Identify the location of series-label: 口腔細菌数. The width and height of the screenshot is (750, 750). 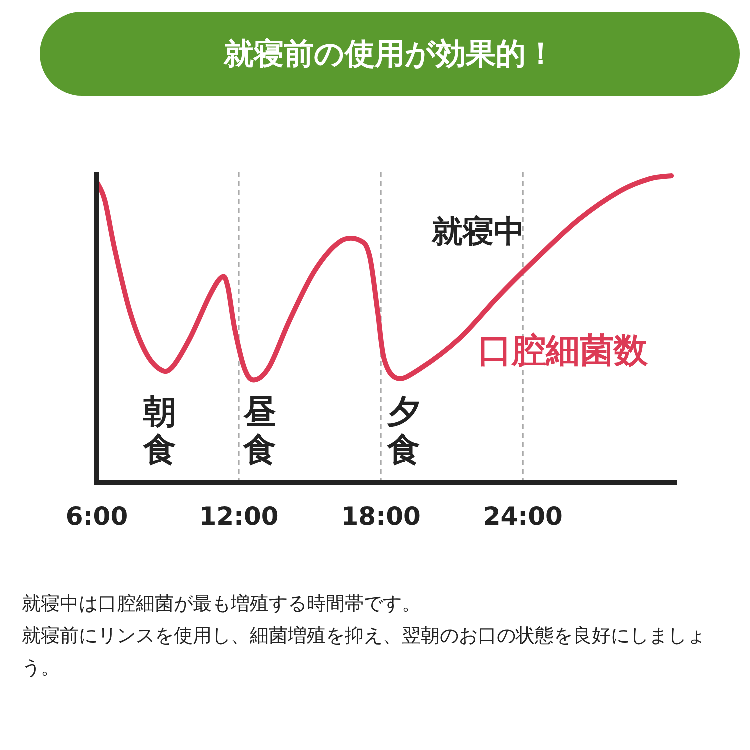
(563, 351).